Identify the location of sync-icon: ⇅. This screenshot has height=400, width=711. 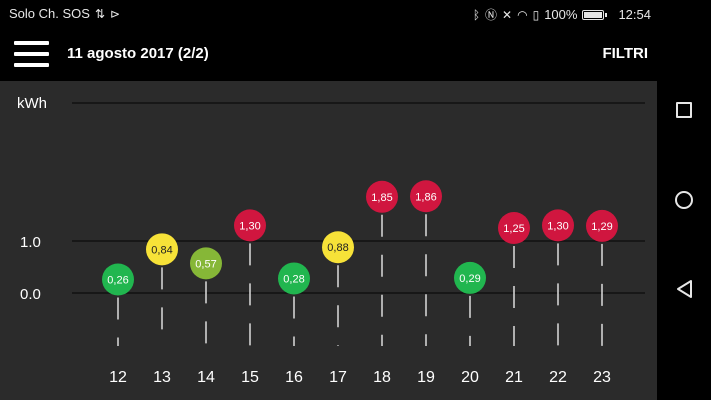
(99, 14).